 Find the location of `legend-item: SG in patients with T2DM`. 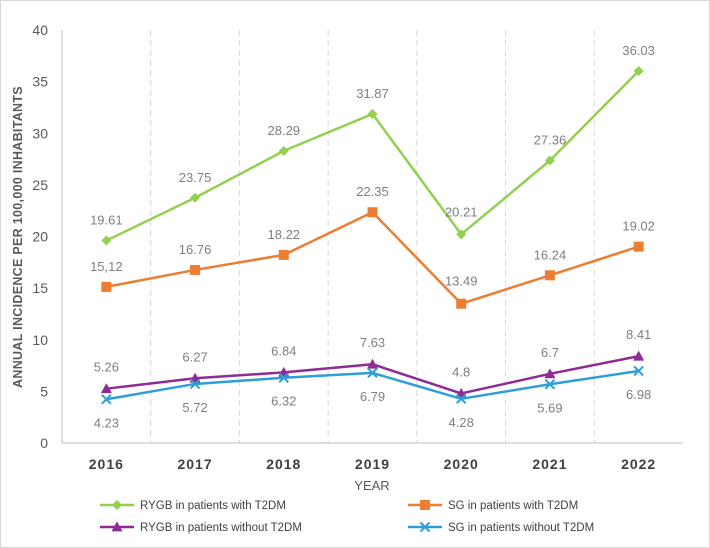

legend-item: SG in patients with T2DM is located at coordinates (493, 506).